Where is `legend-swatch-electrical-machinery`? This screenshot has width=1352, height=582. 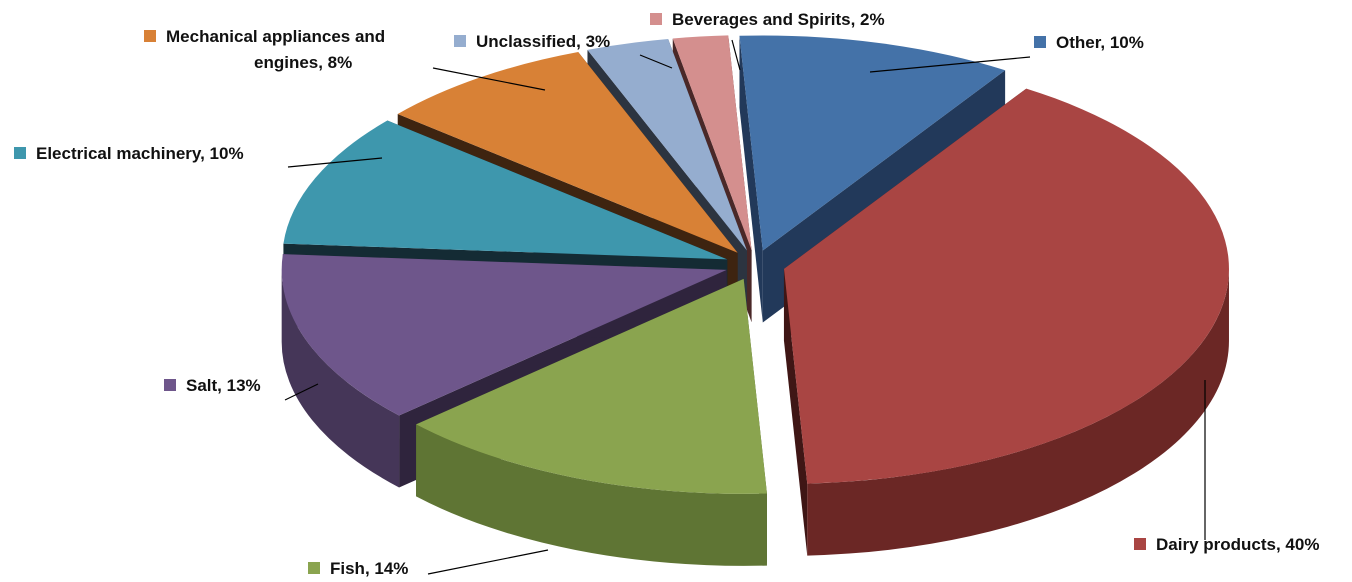 legend-swatch-electrical-machinery is located at coordinates (20, 153).